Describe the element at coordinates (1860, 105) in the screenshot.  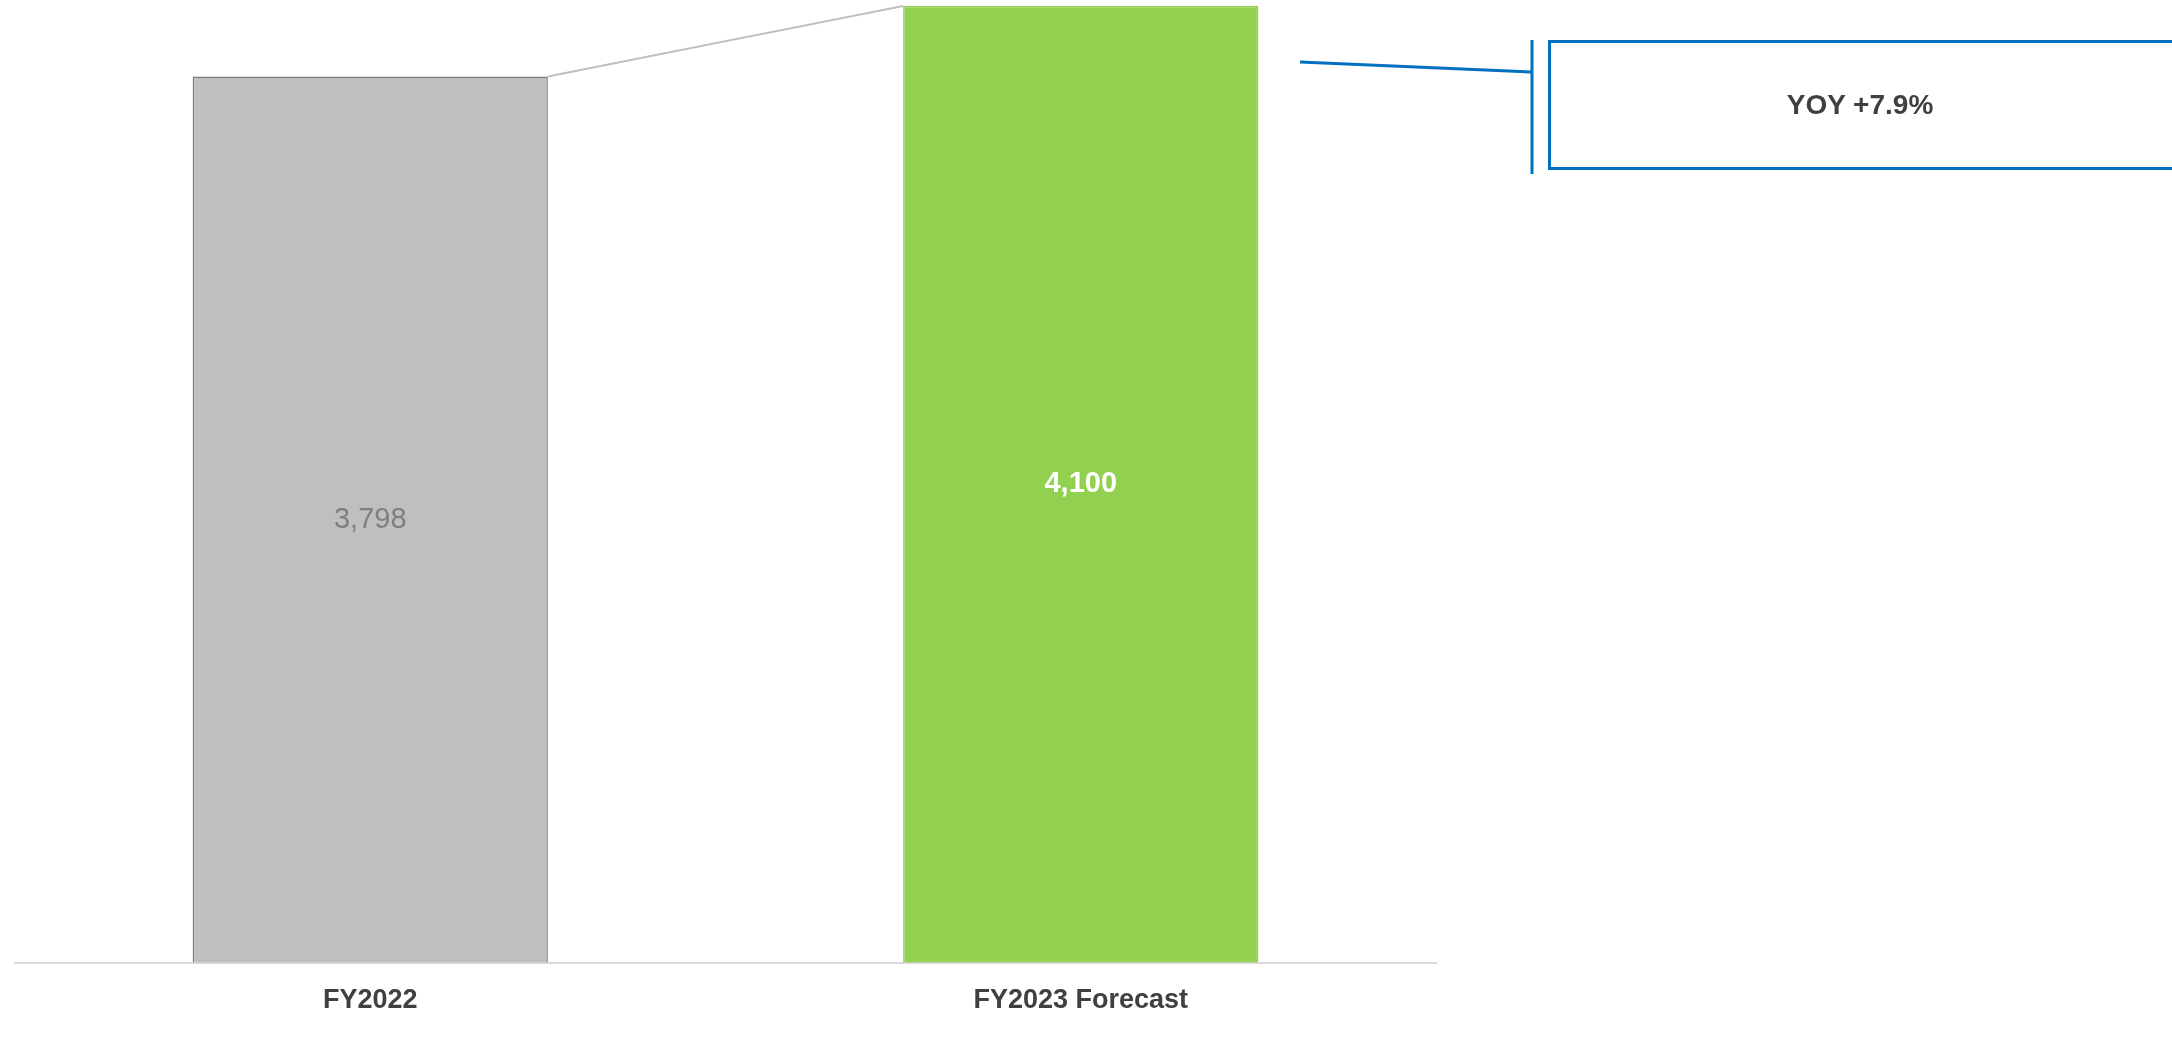
I see `text: YOY +7.9%` at that location.